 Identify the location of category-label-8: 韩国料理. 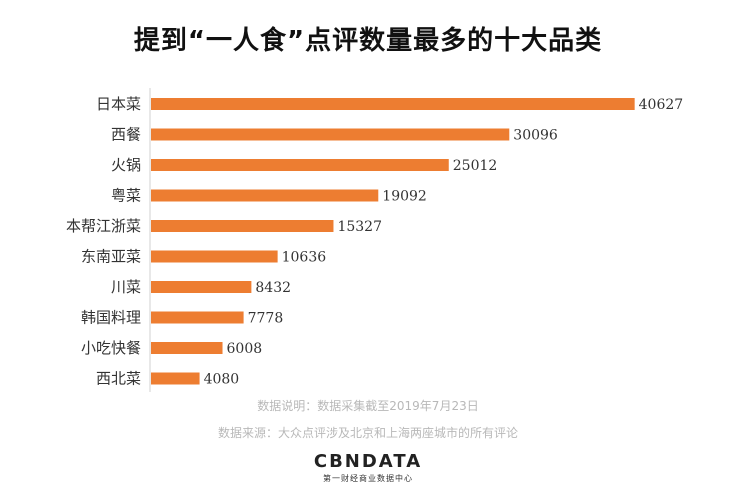
(111, 318).